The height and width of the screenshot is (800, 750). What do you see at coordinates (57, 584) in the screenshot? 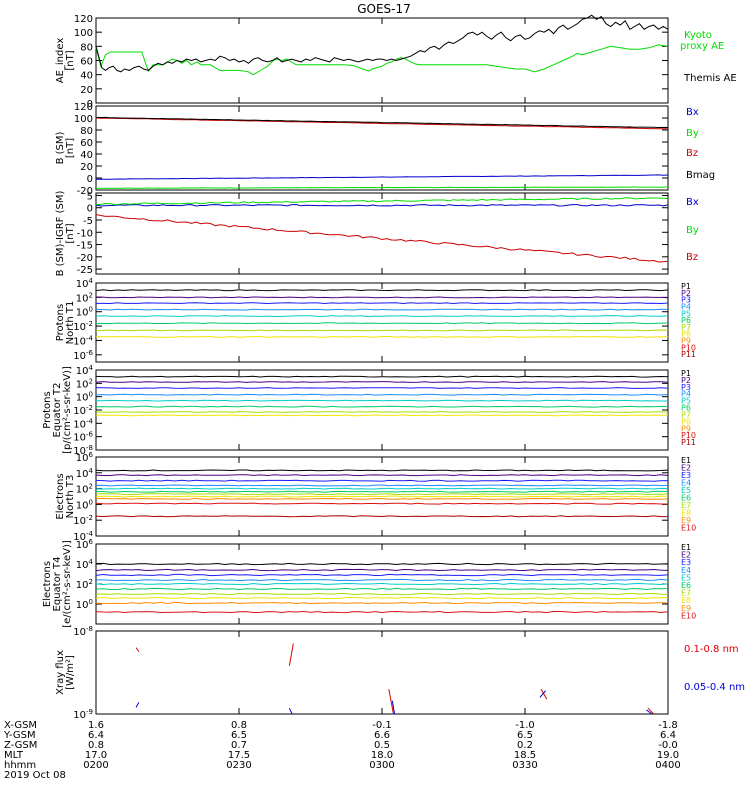
I see `y-axis-title: Equator T4` at bounding box center [57, 584].